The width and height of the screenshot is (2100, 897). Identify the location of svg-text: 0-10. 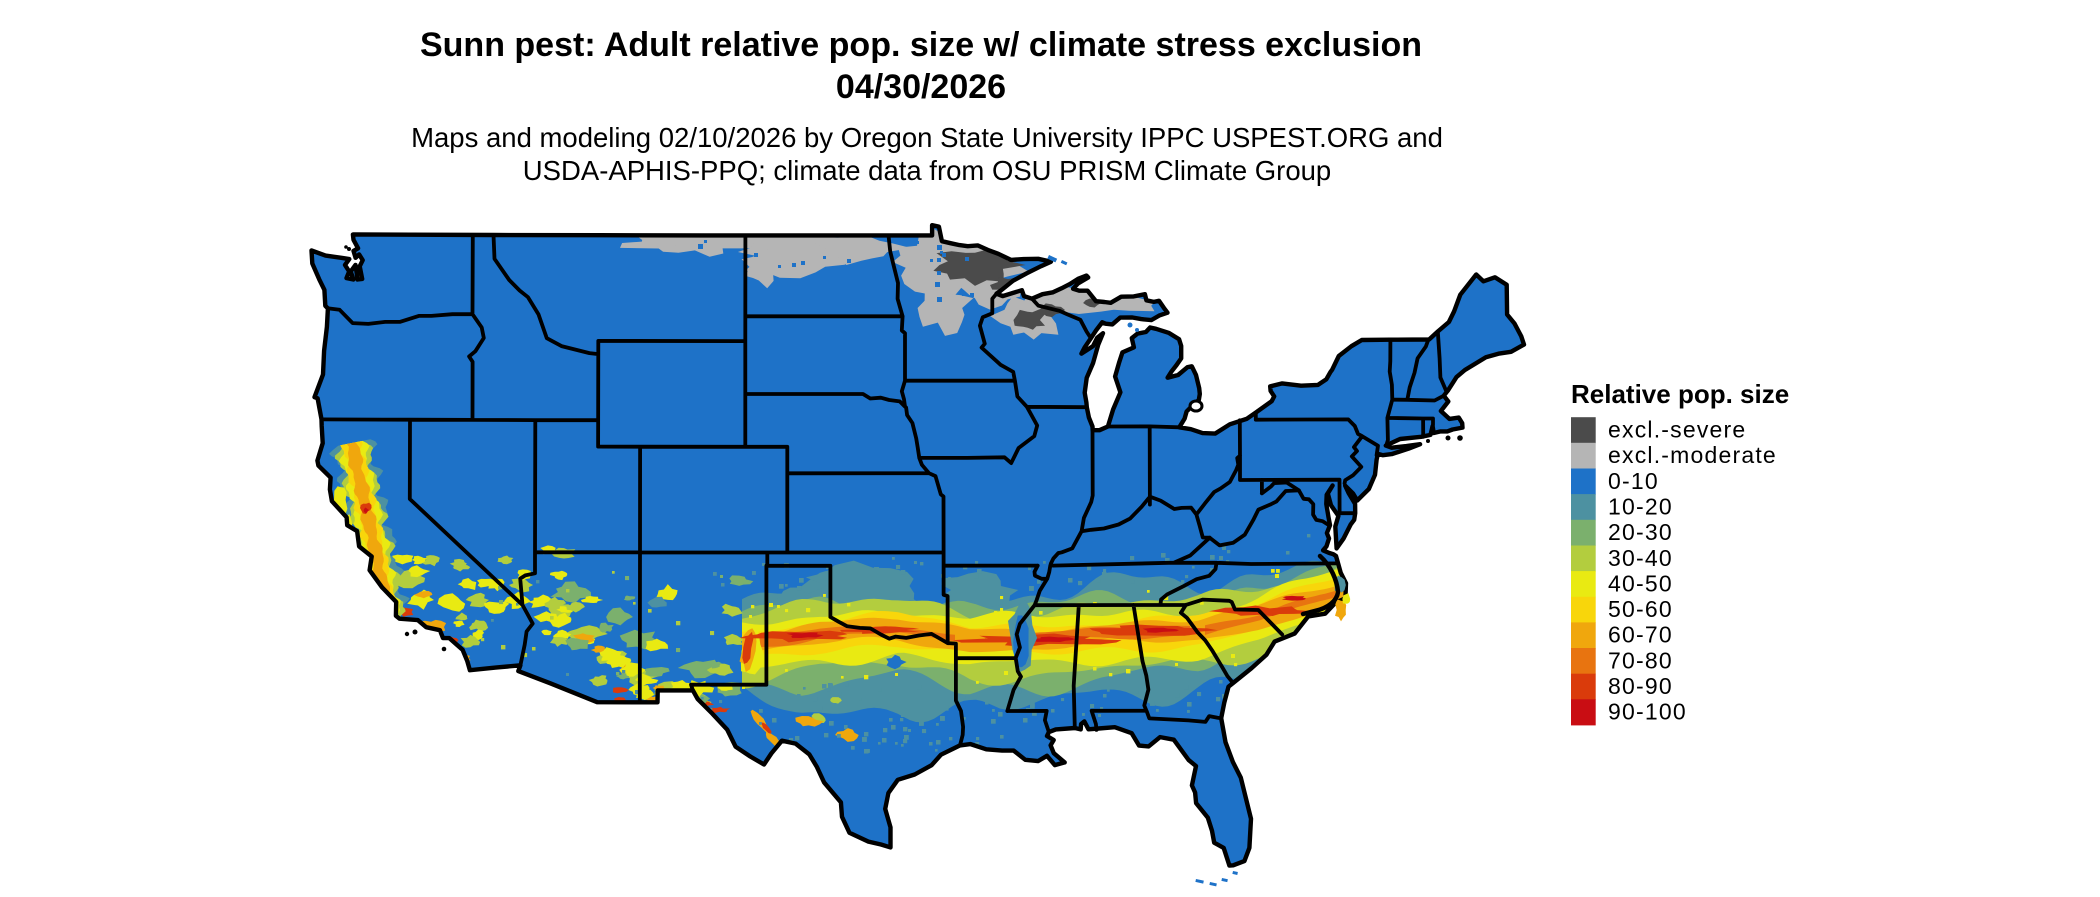
(1633, 481).